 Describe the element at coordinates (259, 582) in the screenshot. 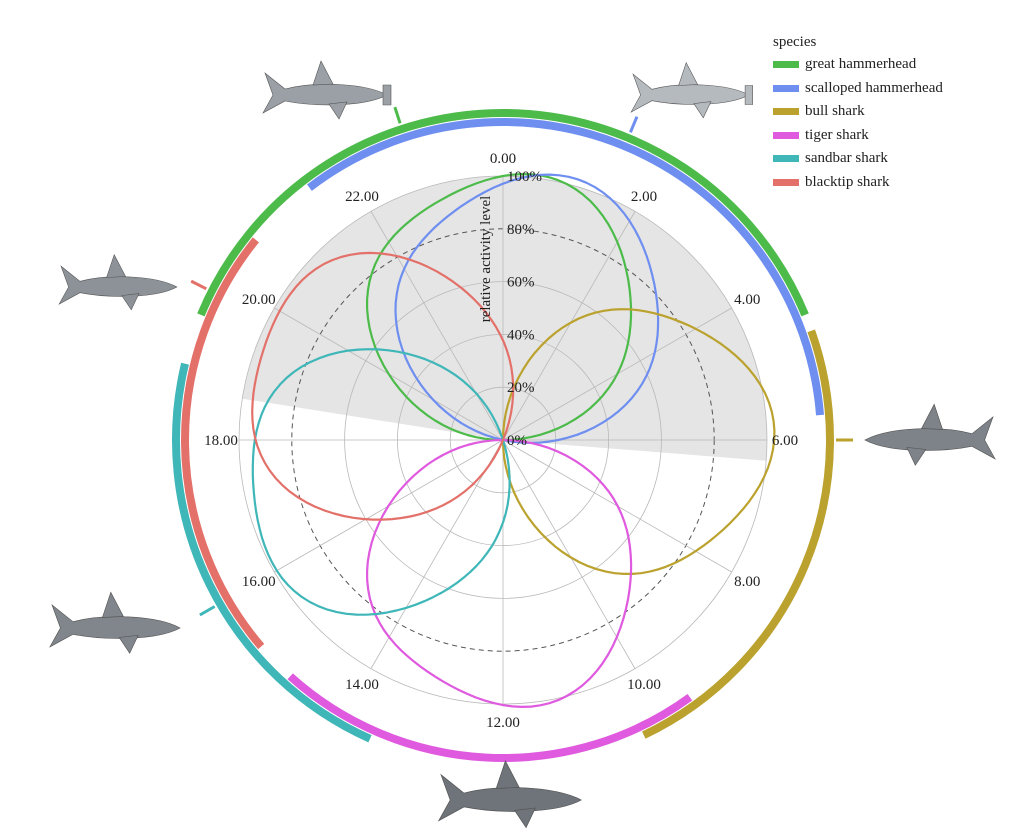

I see `angular-tick-label: 16.00` at that location.